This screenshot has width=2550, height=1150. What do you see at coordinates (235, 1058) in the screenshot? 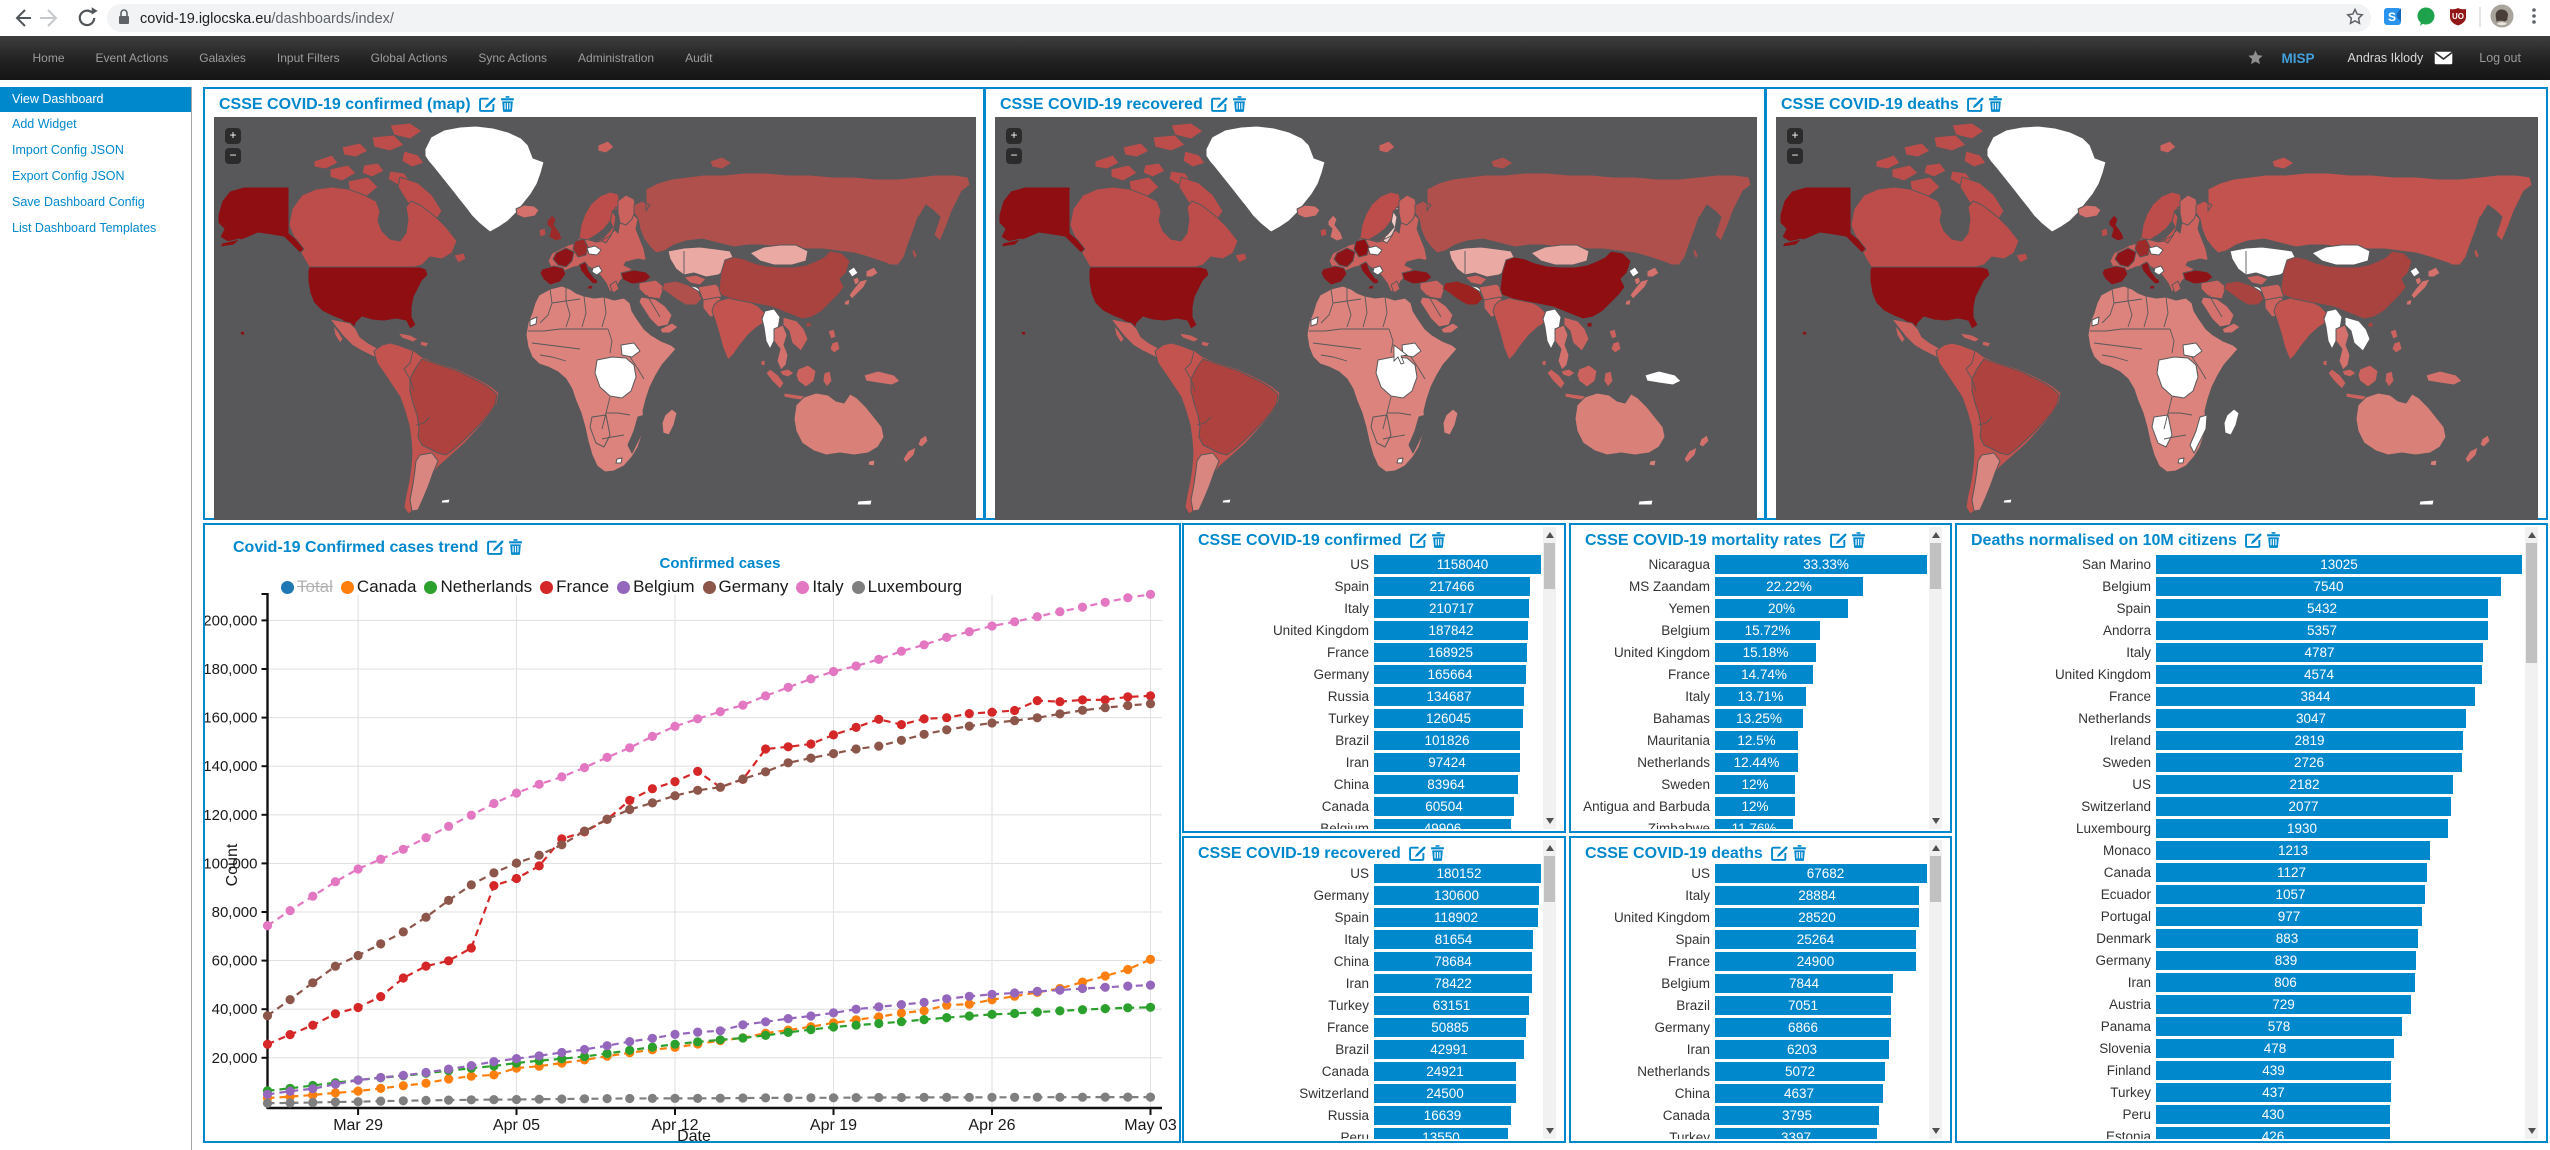
I see `svg-text: 20,000` at bounding box center [235, 1058].